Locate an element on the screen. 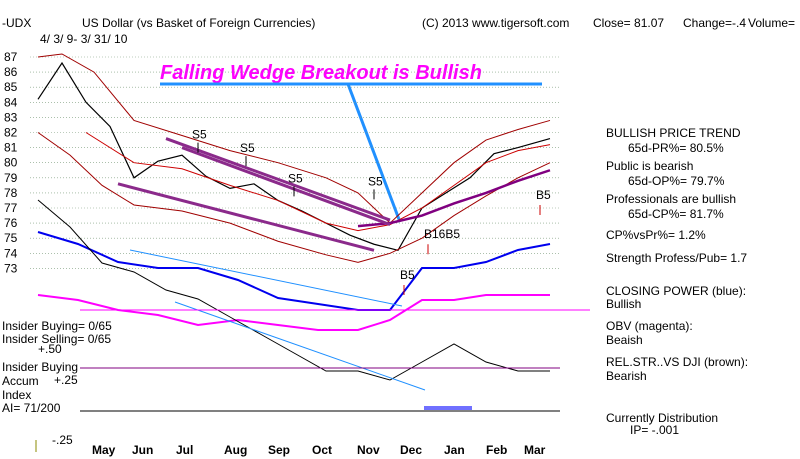 Image resolution: width=800 pixels, height=459 pixels. symbol-label: -UDX is located at coordinates (16, 23).